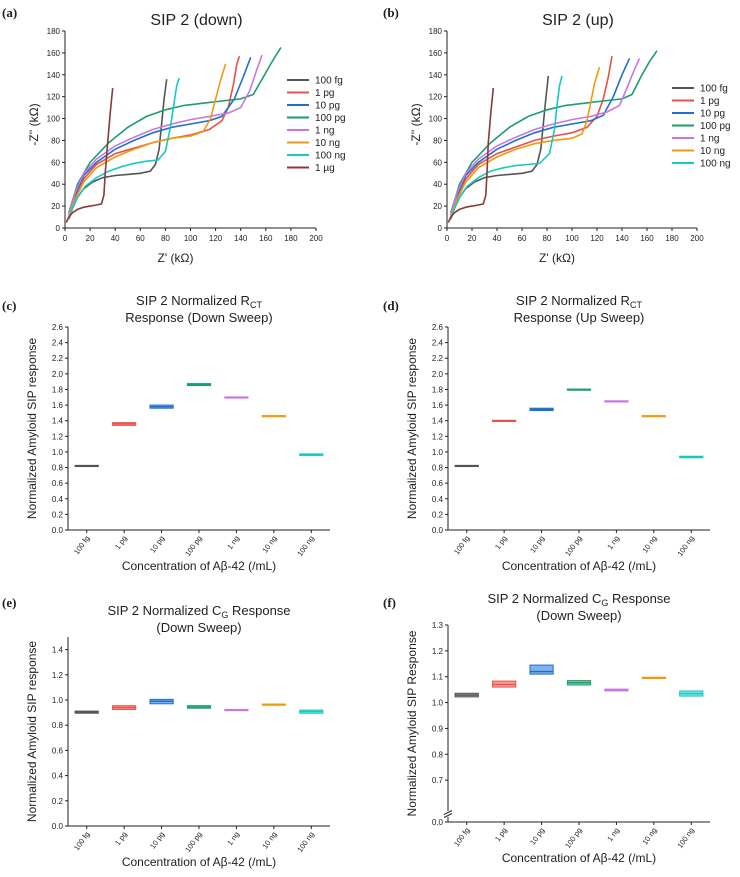  What do you see at coordinates (305, 842) in the screenshot?
I see `x-tick-label: 100 ng` at bounding box center [305, 842].